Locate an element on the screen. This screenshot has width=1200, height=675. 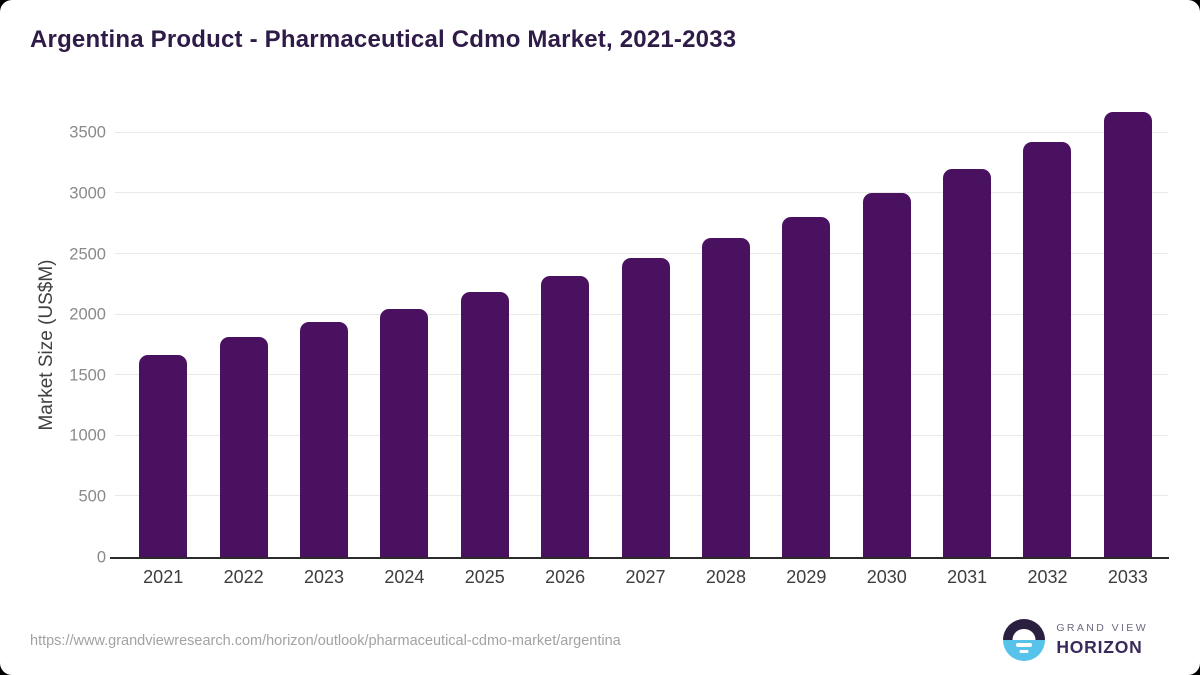
chart-bar-2025 is located at coordinates (484, 424).